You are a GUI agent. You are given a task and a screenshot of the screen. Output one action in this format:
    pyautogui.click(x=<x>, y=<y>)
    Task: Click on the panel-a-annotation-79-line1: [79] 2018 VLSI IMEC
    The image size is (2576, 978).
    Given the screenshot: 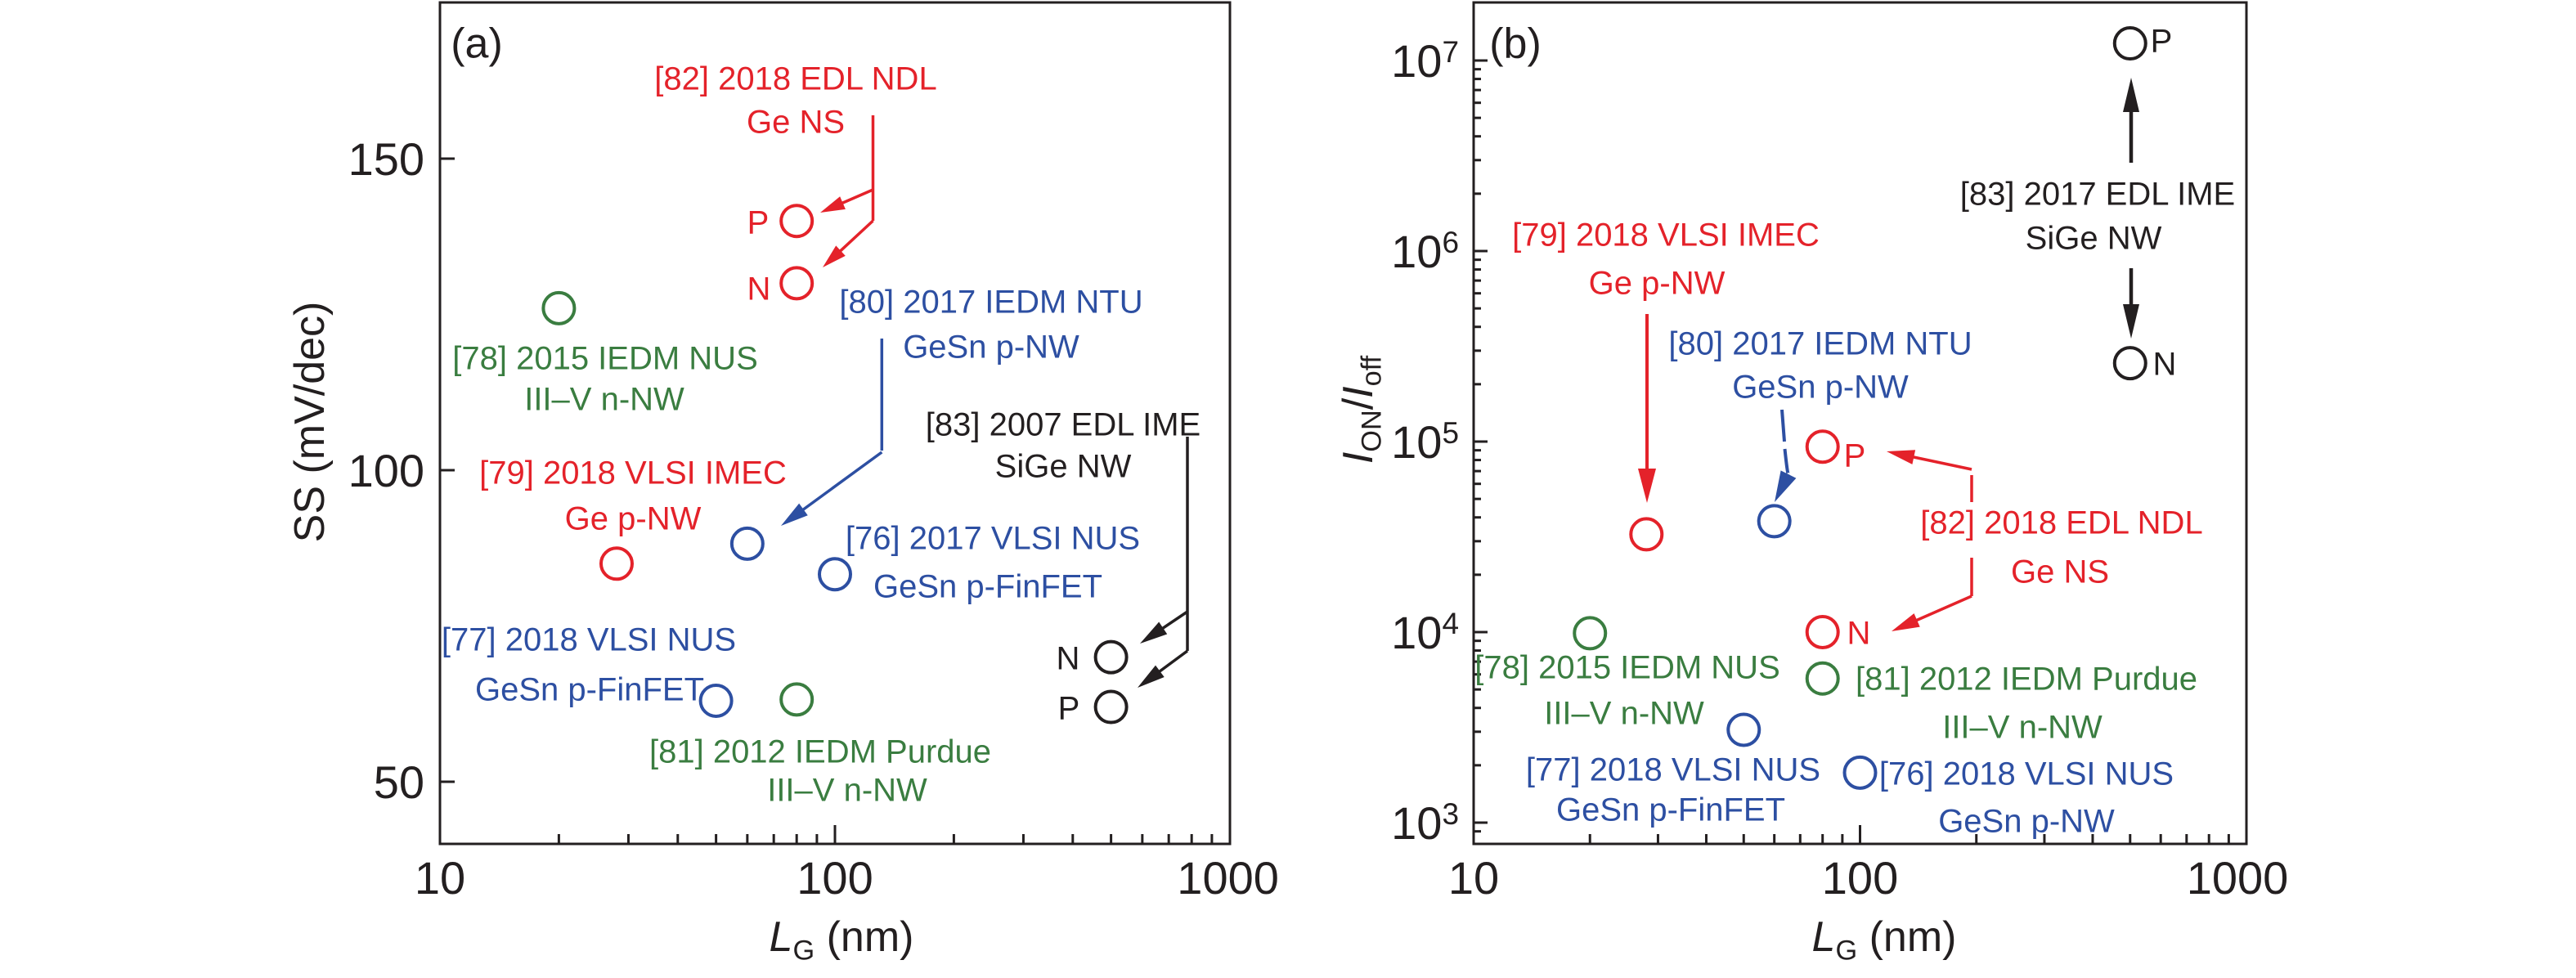 What is the action you would take?
    pyautogui.click(x=633, y=473)
    